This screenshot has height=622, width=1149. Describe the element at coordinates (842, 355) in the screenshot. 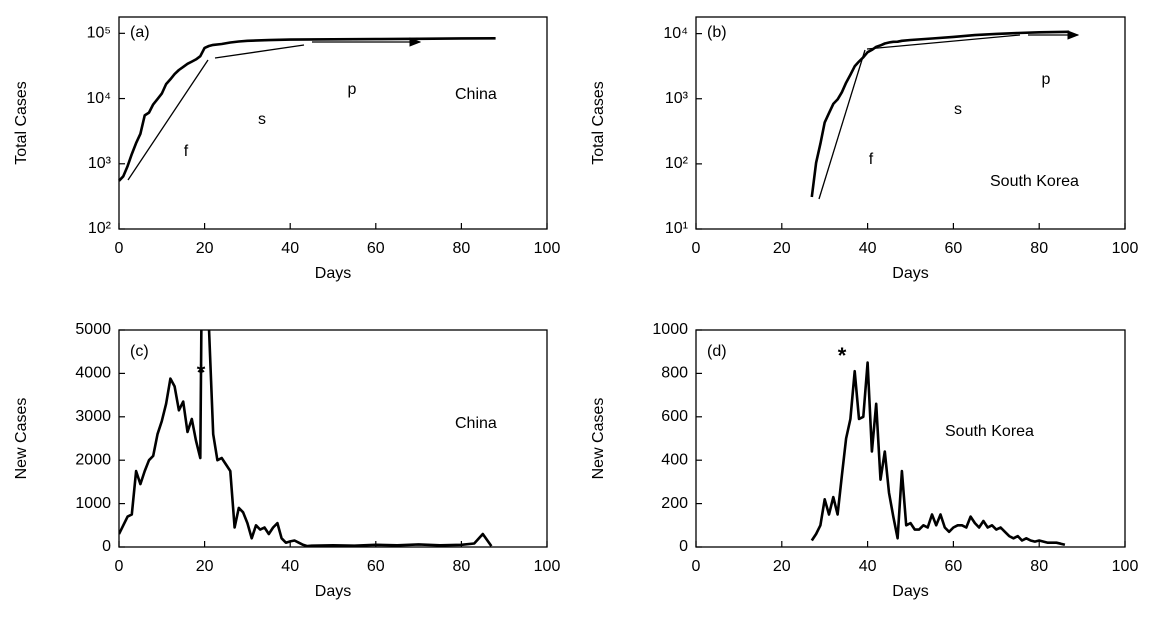

I see `annotation: *` at that location.